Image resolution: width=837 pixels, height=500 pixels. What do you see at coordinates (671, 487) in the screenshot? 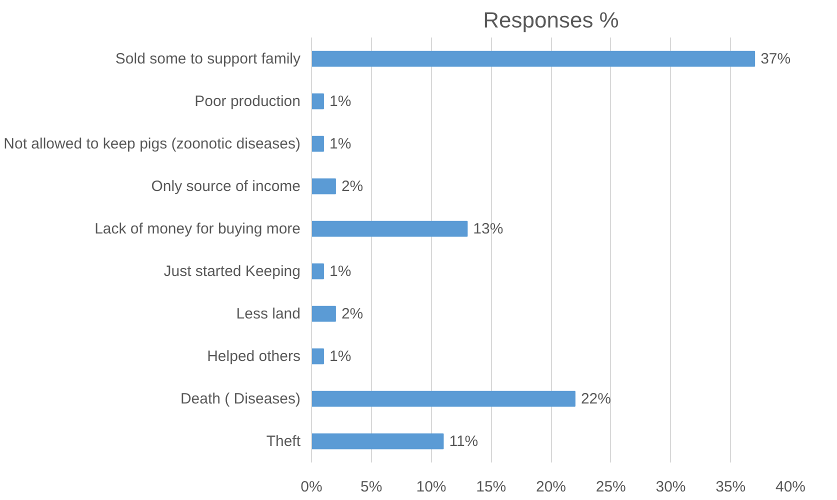
I see `x-tick-label: 30%` at bounding box center [671, 487].